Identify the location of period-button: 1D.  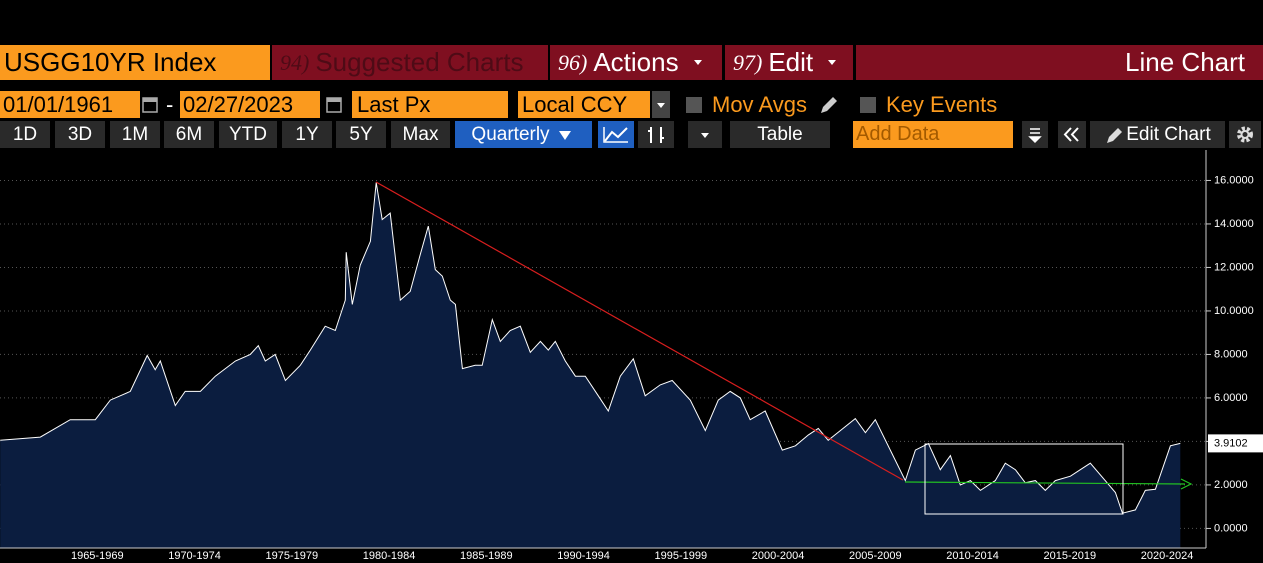
(25, 134).